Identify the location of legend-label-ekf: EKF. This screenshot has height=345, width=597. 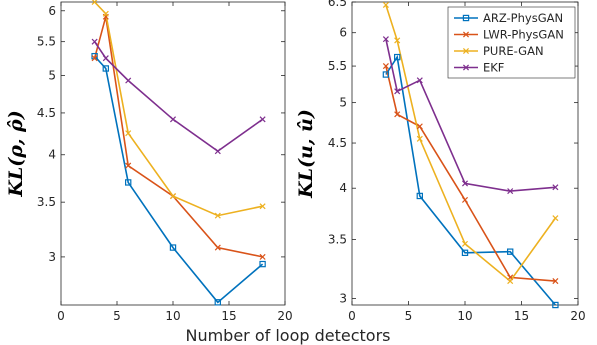
(493, 68).